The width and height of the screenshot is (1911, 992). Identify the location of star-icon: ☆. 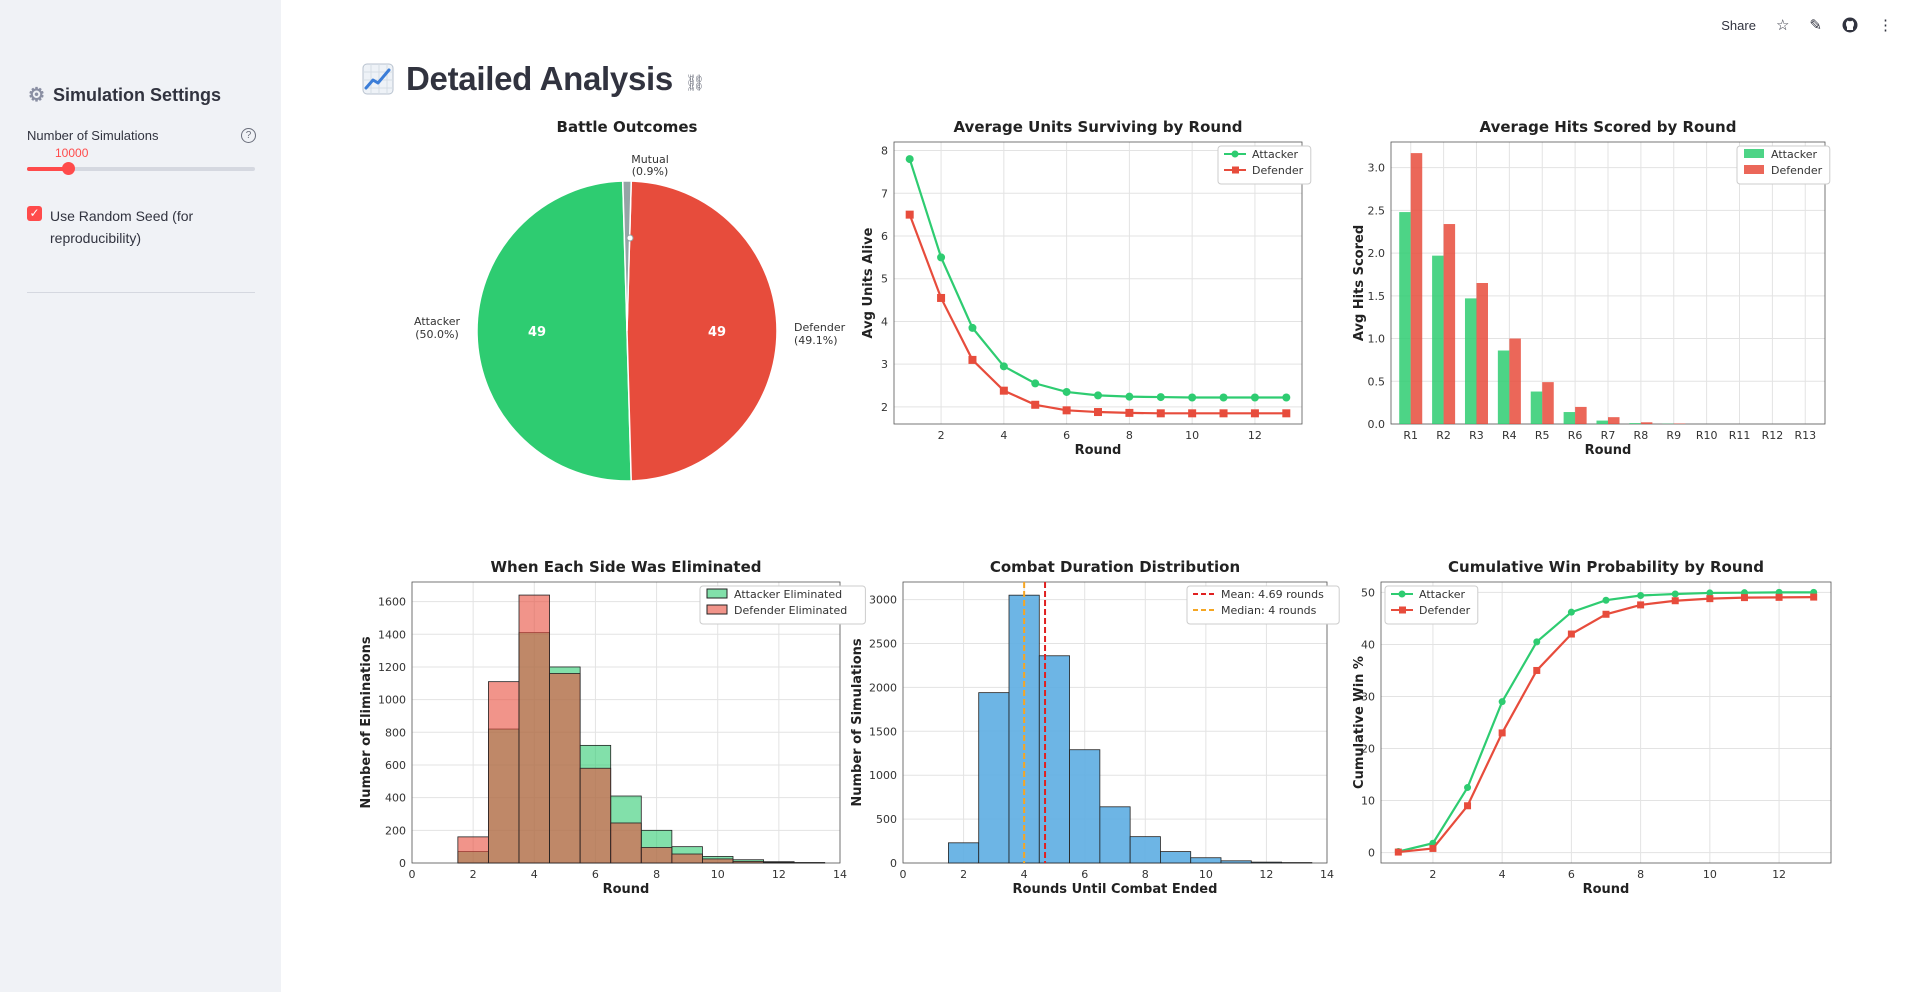
(1782, 25).